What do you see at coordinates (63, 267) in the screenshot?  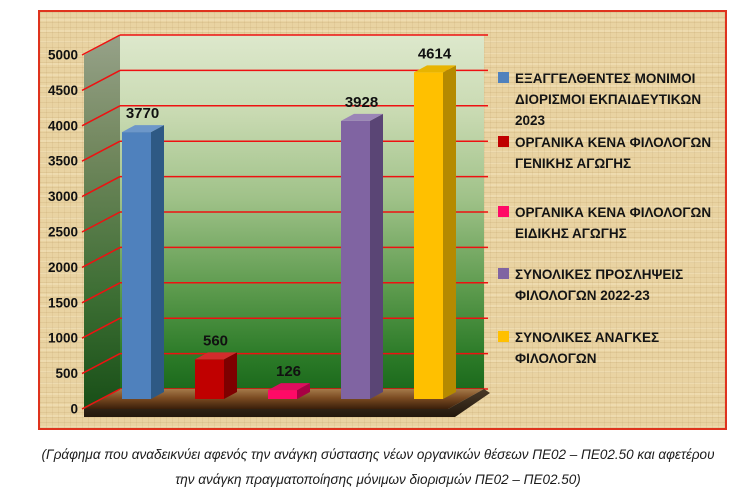 I see `y-axis-label-2000: 2000` at bounding box center [63, 267].